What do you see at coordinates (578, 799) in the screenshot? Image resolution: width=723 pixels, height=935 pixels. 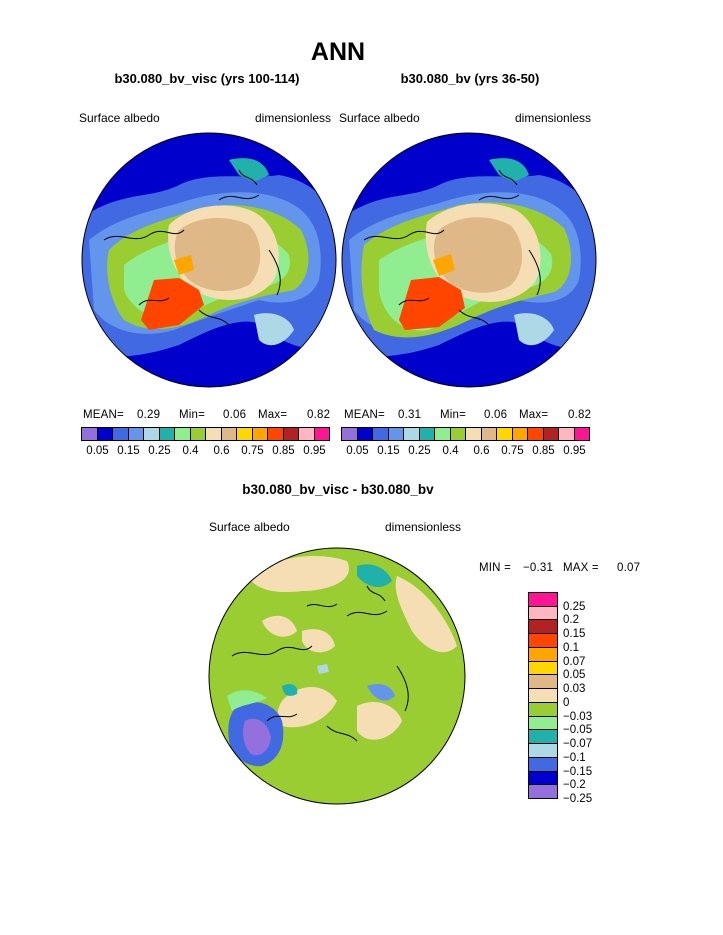 I see `difference-colorbar-tick-label: −0.25` at bounding box center [578, 799].